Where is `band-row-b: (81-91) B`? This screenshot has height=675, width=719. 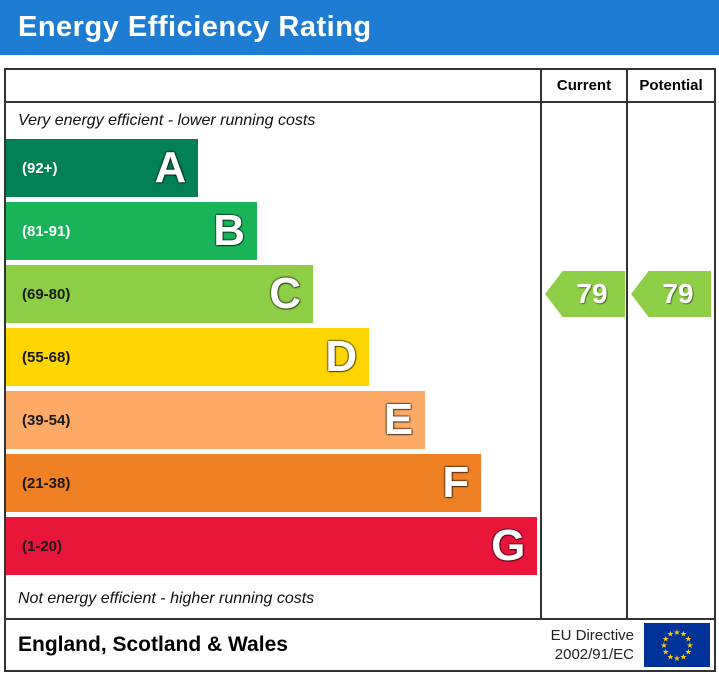
band-row-b: (81-91) B is located at coordinates (273, 233).